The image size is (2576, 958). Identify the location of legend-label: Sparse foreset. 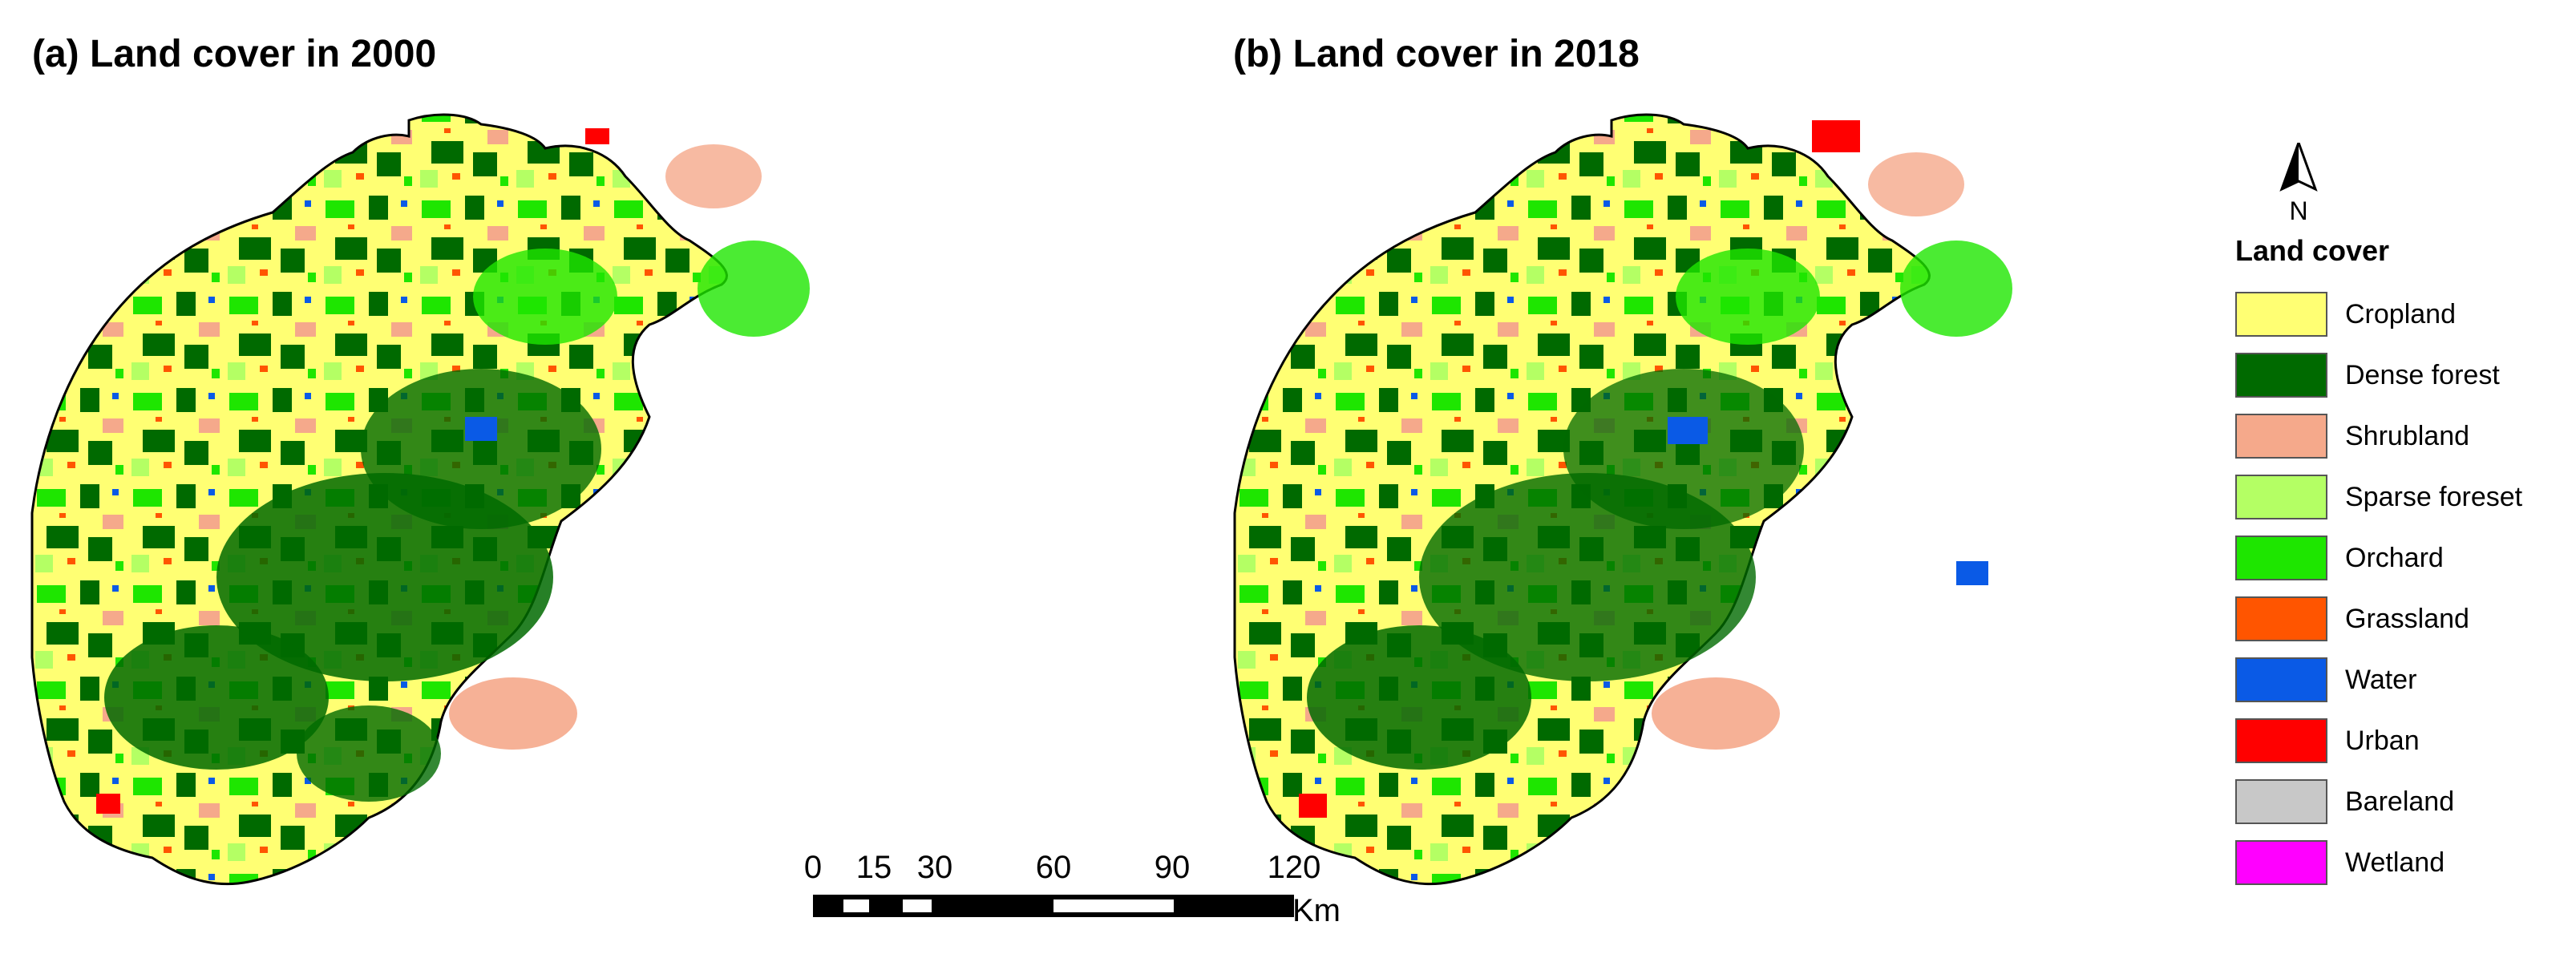
(2434, 496).